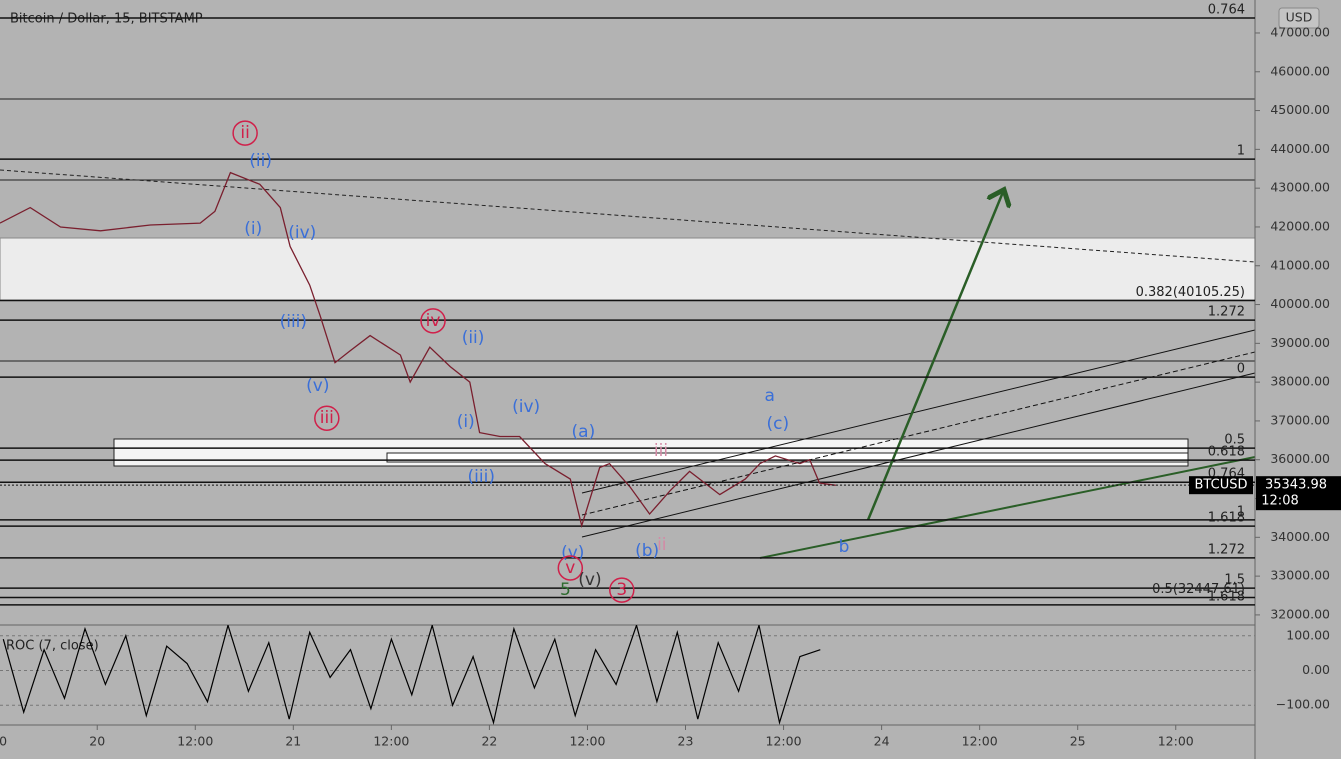 The image size is (1341, 759). What do you see at coordinates (411, 675) in the screenshot?
I see `oscillator-line` at bounding box center [411, 675].